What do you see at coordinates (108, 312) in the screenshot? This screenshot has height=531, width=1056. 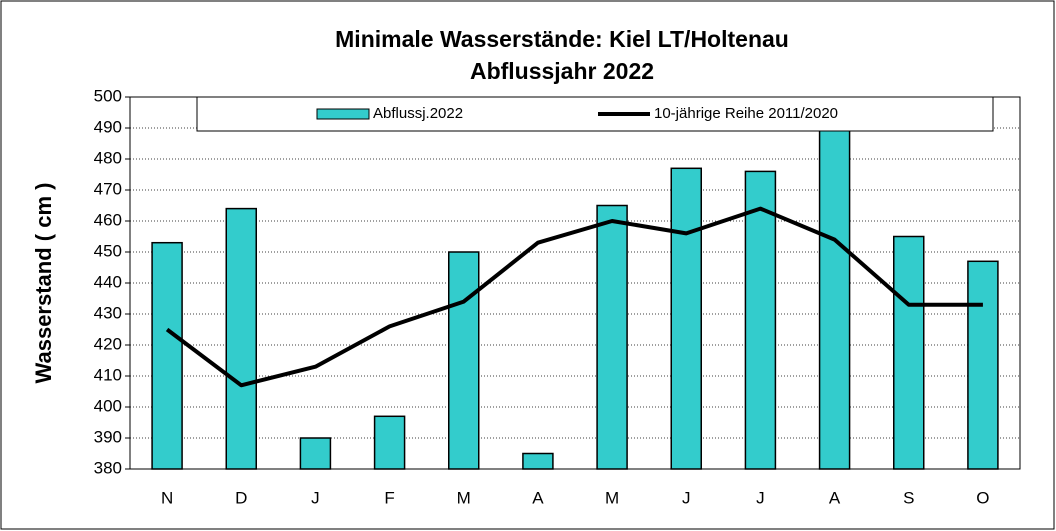 I see `y-tick-label: 430` at bounding box center [108, 312].